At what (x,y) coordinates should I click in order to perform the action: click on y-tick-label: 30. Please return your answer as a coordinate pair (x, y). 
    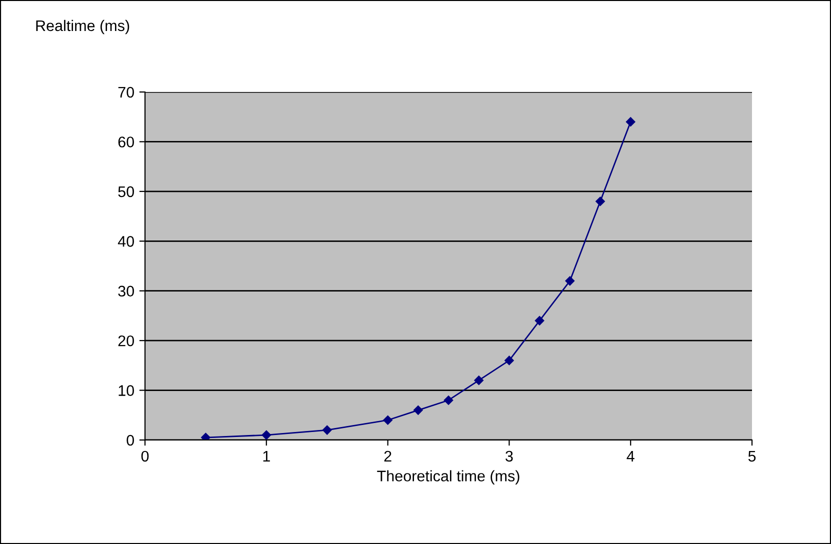
    Looking at the image, I should click on (126, 291).